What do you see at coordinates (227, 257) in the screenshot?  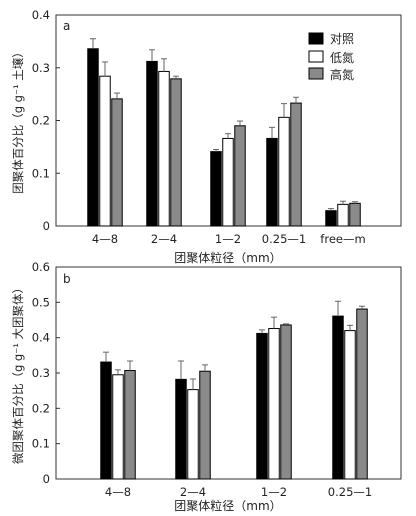 I see `x-axis-title-a: 团聚体粒径（mm）` at bounding box center [227, 257].